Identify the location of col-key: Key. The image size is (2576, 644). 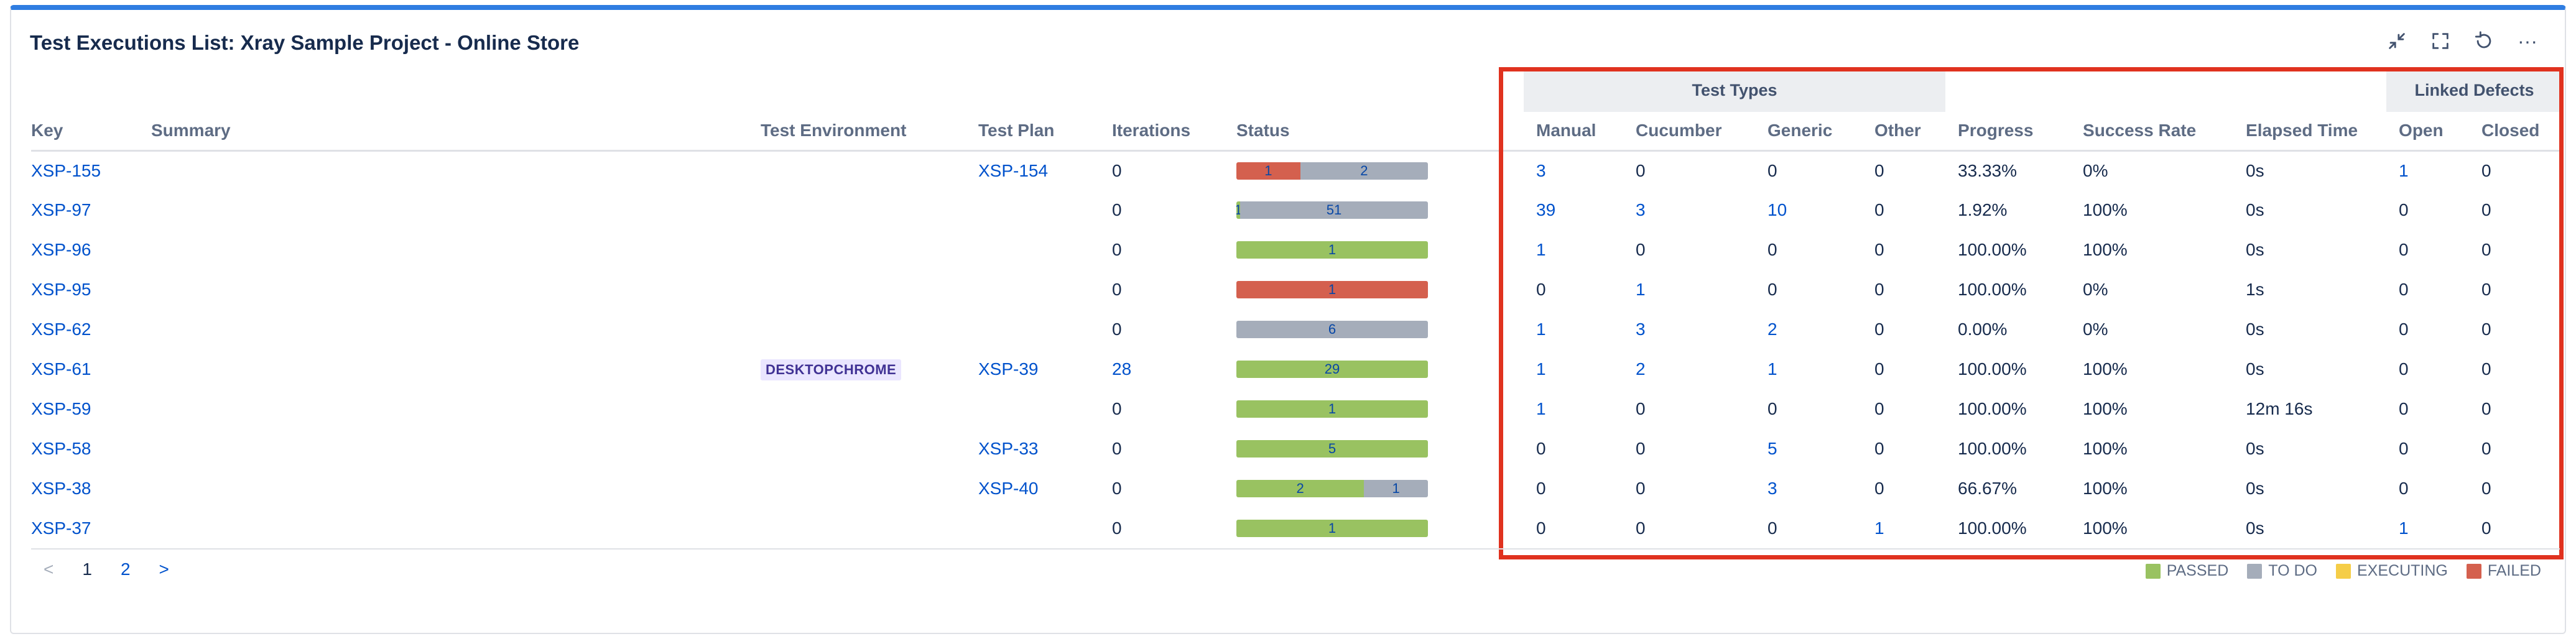
(91, 132).